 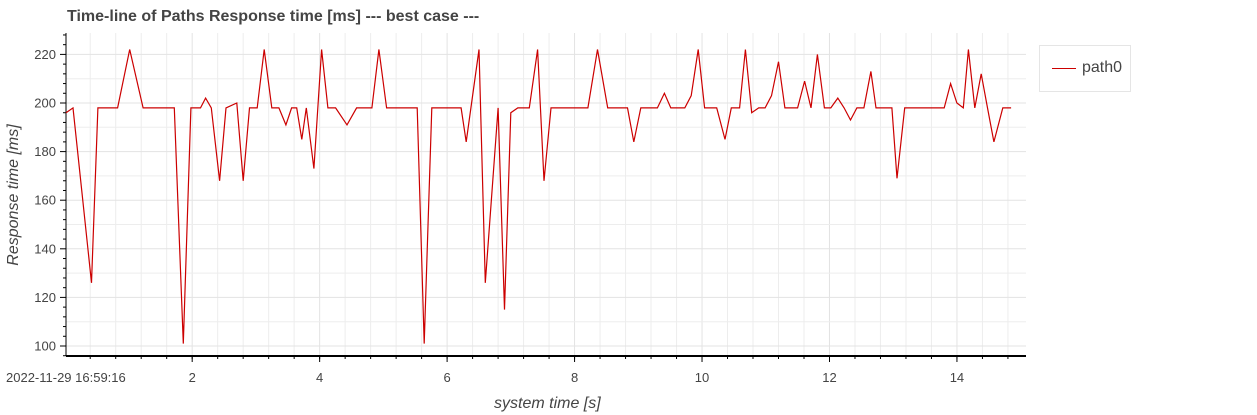 What do you see at coordinates (319, 377) in the screenshot?
I see `x-tick-label: 4` at bounding box center [319, 377].